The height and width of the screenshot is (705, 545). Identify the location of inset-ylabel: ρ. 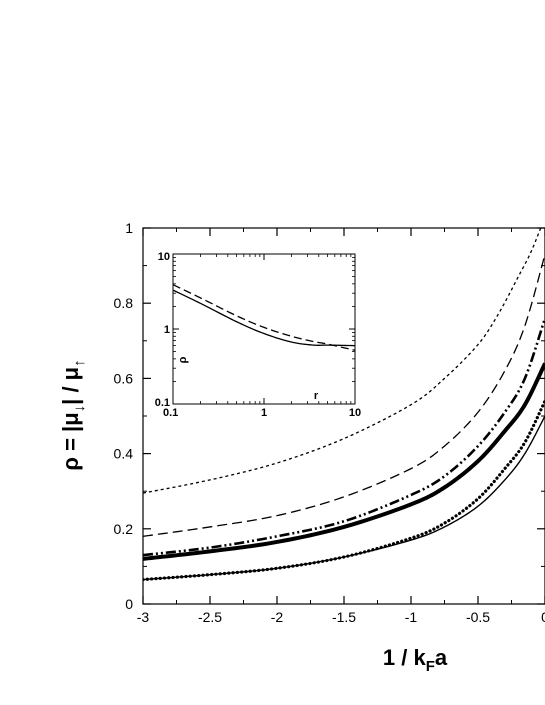
(183, 359).